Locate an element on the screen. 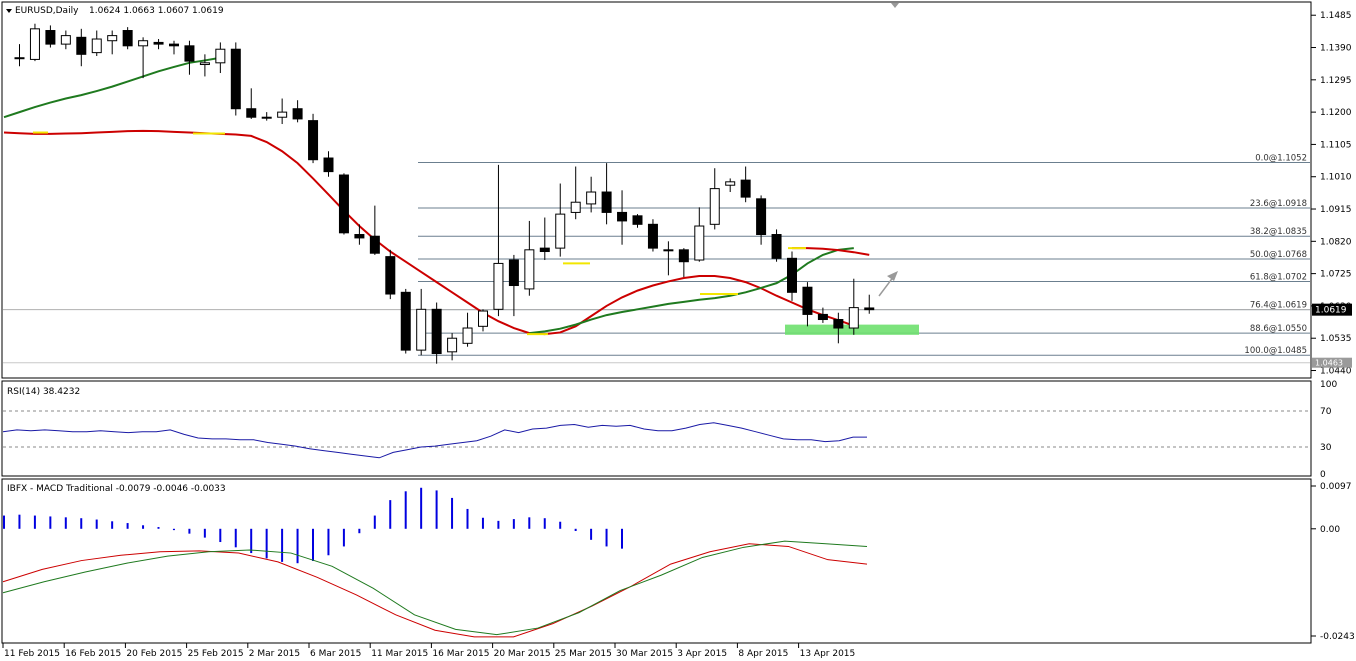 The height and width of the screenshot is (661, 1356). fib-level-label: 88.6@1.0550 is located at coordinates (1278, 329).